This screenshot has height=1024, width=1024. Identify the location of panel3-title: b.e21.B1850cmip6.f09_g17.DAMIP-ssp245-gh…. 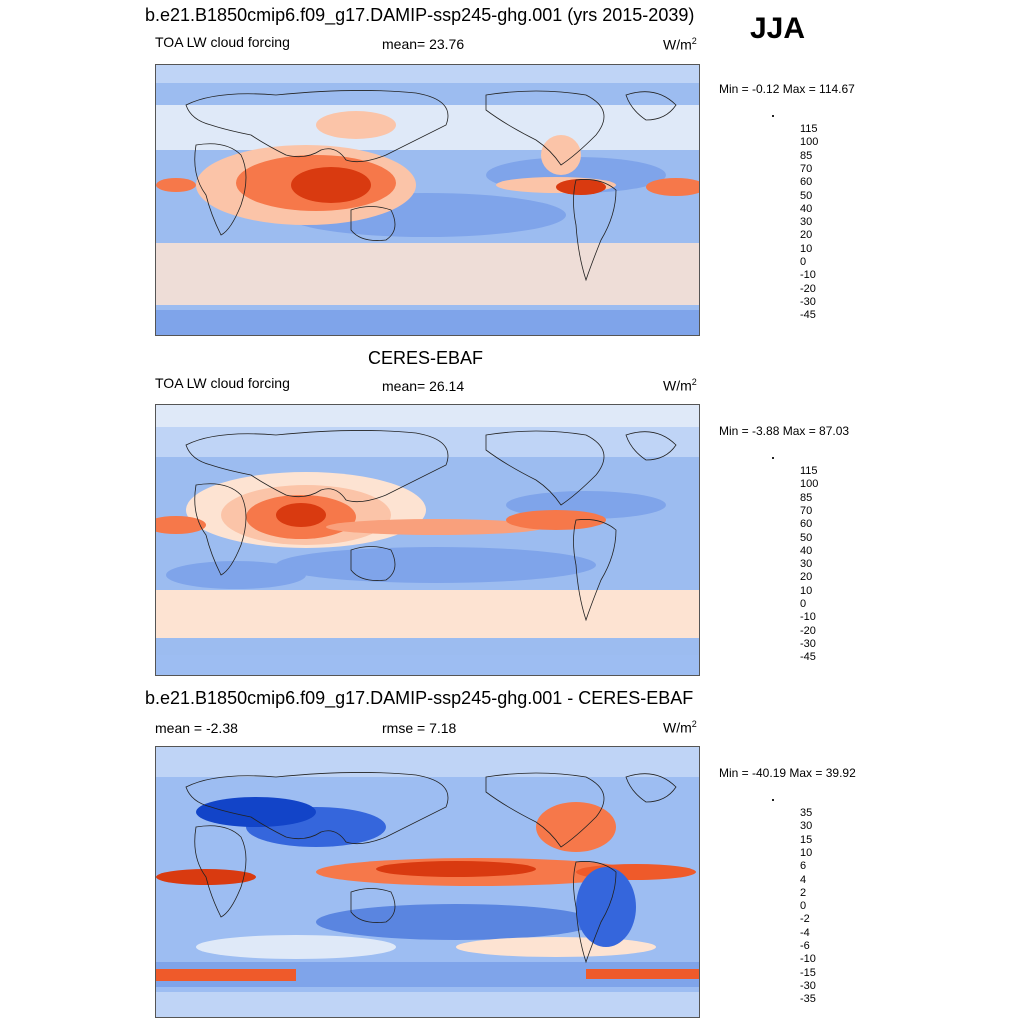
(419, 698).